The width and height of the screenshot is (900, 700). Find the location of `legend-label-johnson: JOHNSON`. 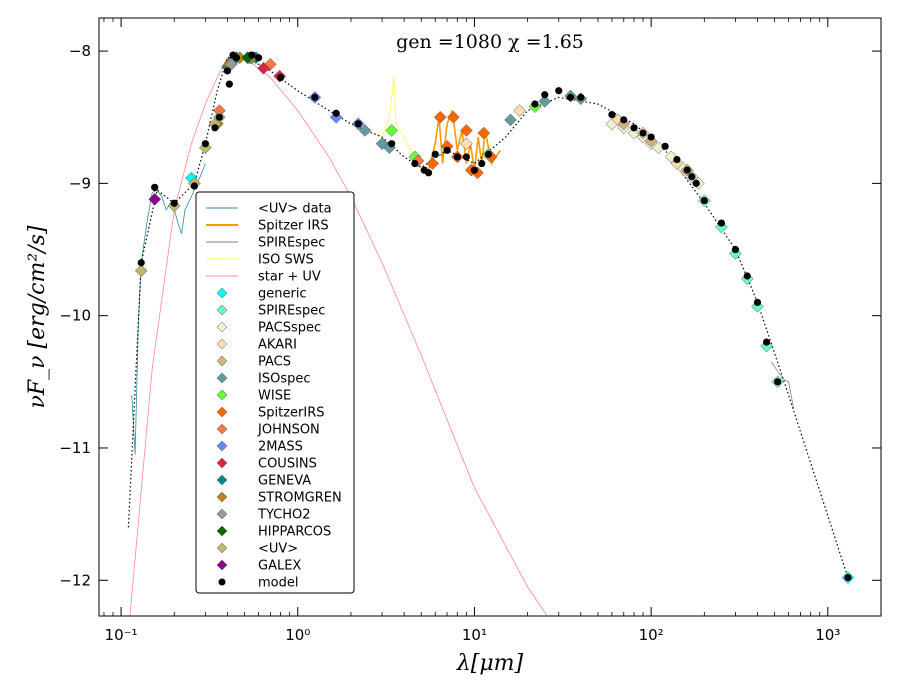

legend-label-johnson: JOHNSON is located at coordinates (288, 430).